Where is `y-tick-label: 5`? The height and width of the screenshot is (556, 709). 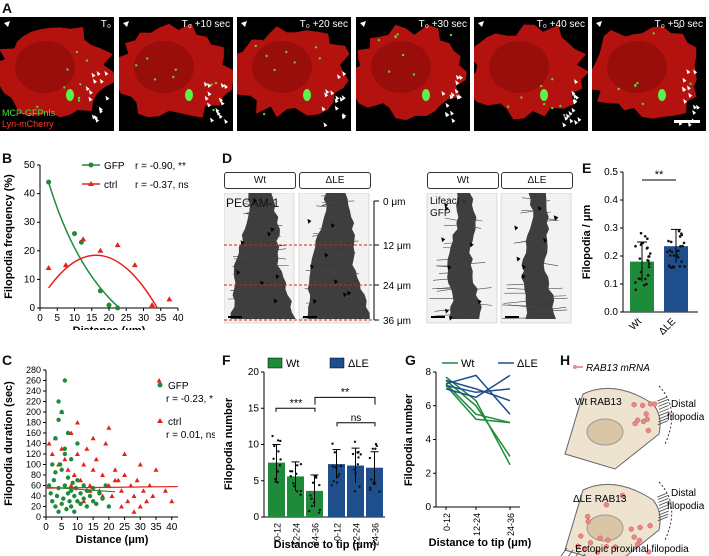 y-tick-label: 5 is located at coordinates (256, 481).